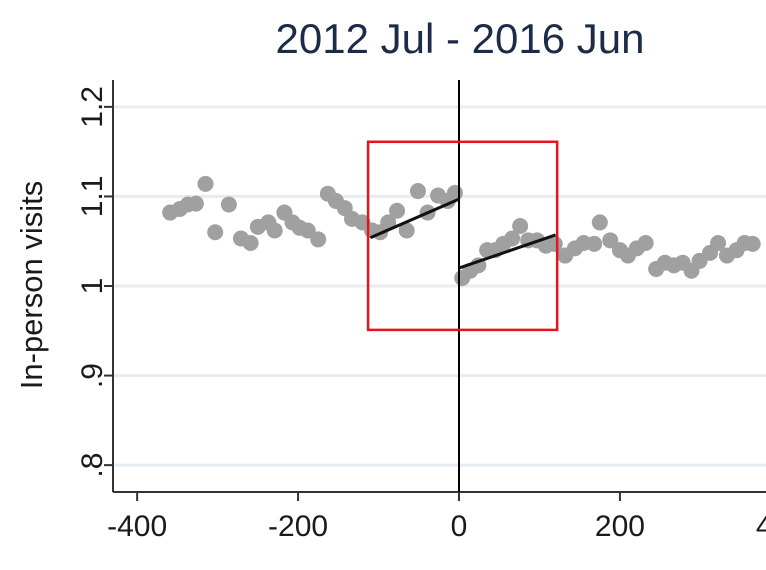  What do you see at coordinates (620, 526) in the screenshot?
I see `x-tick-label: 200` at bounding box center [620, 526].